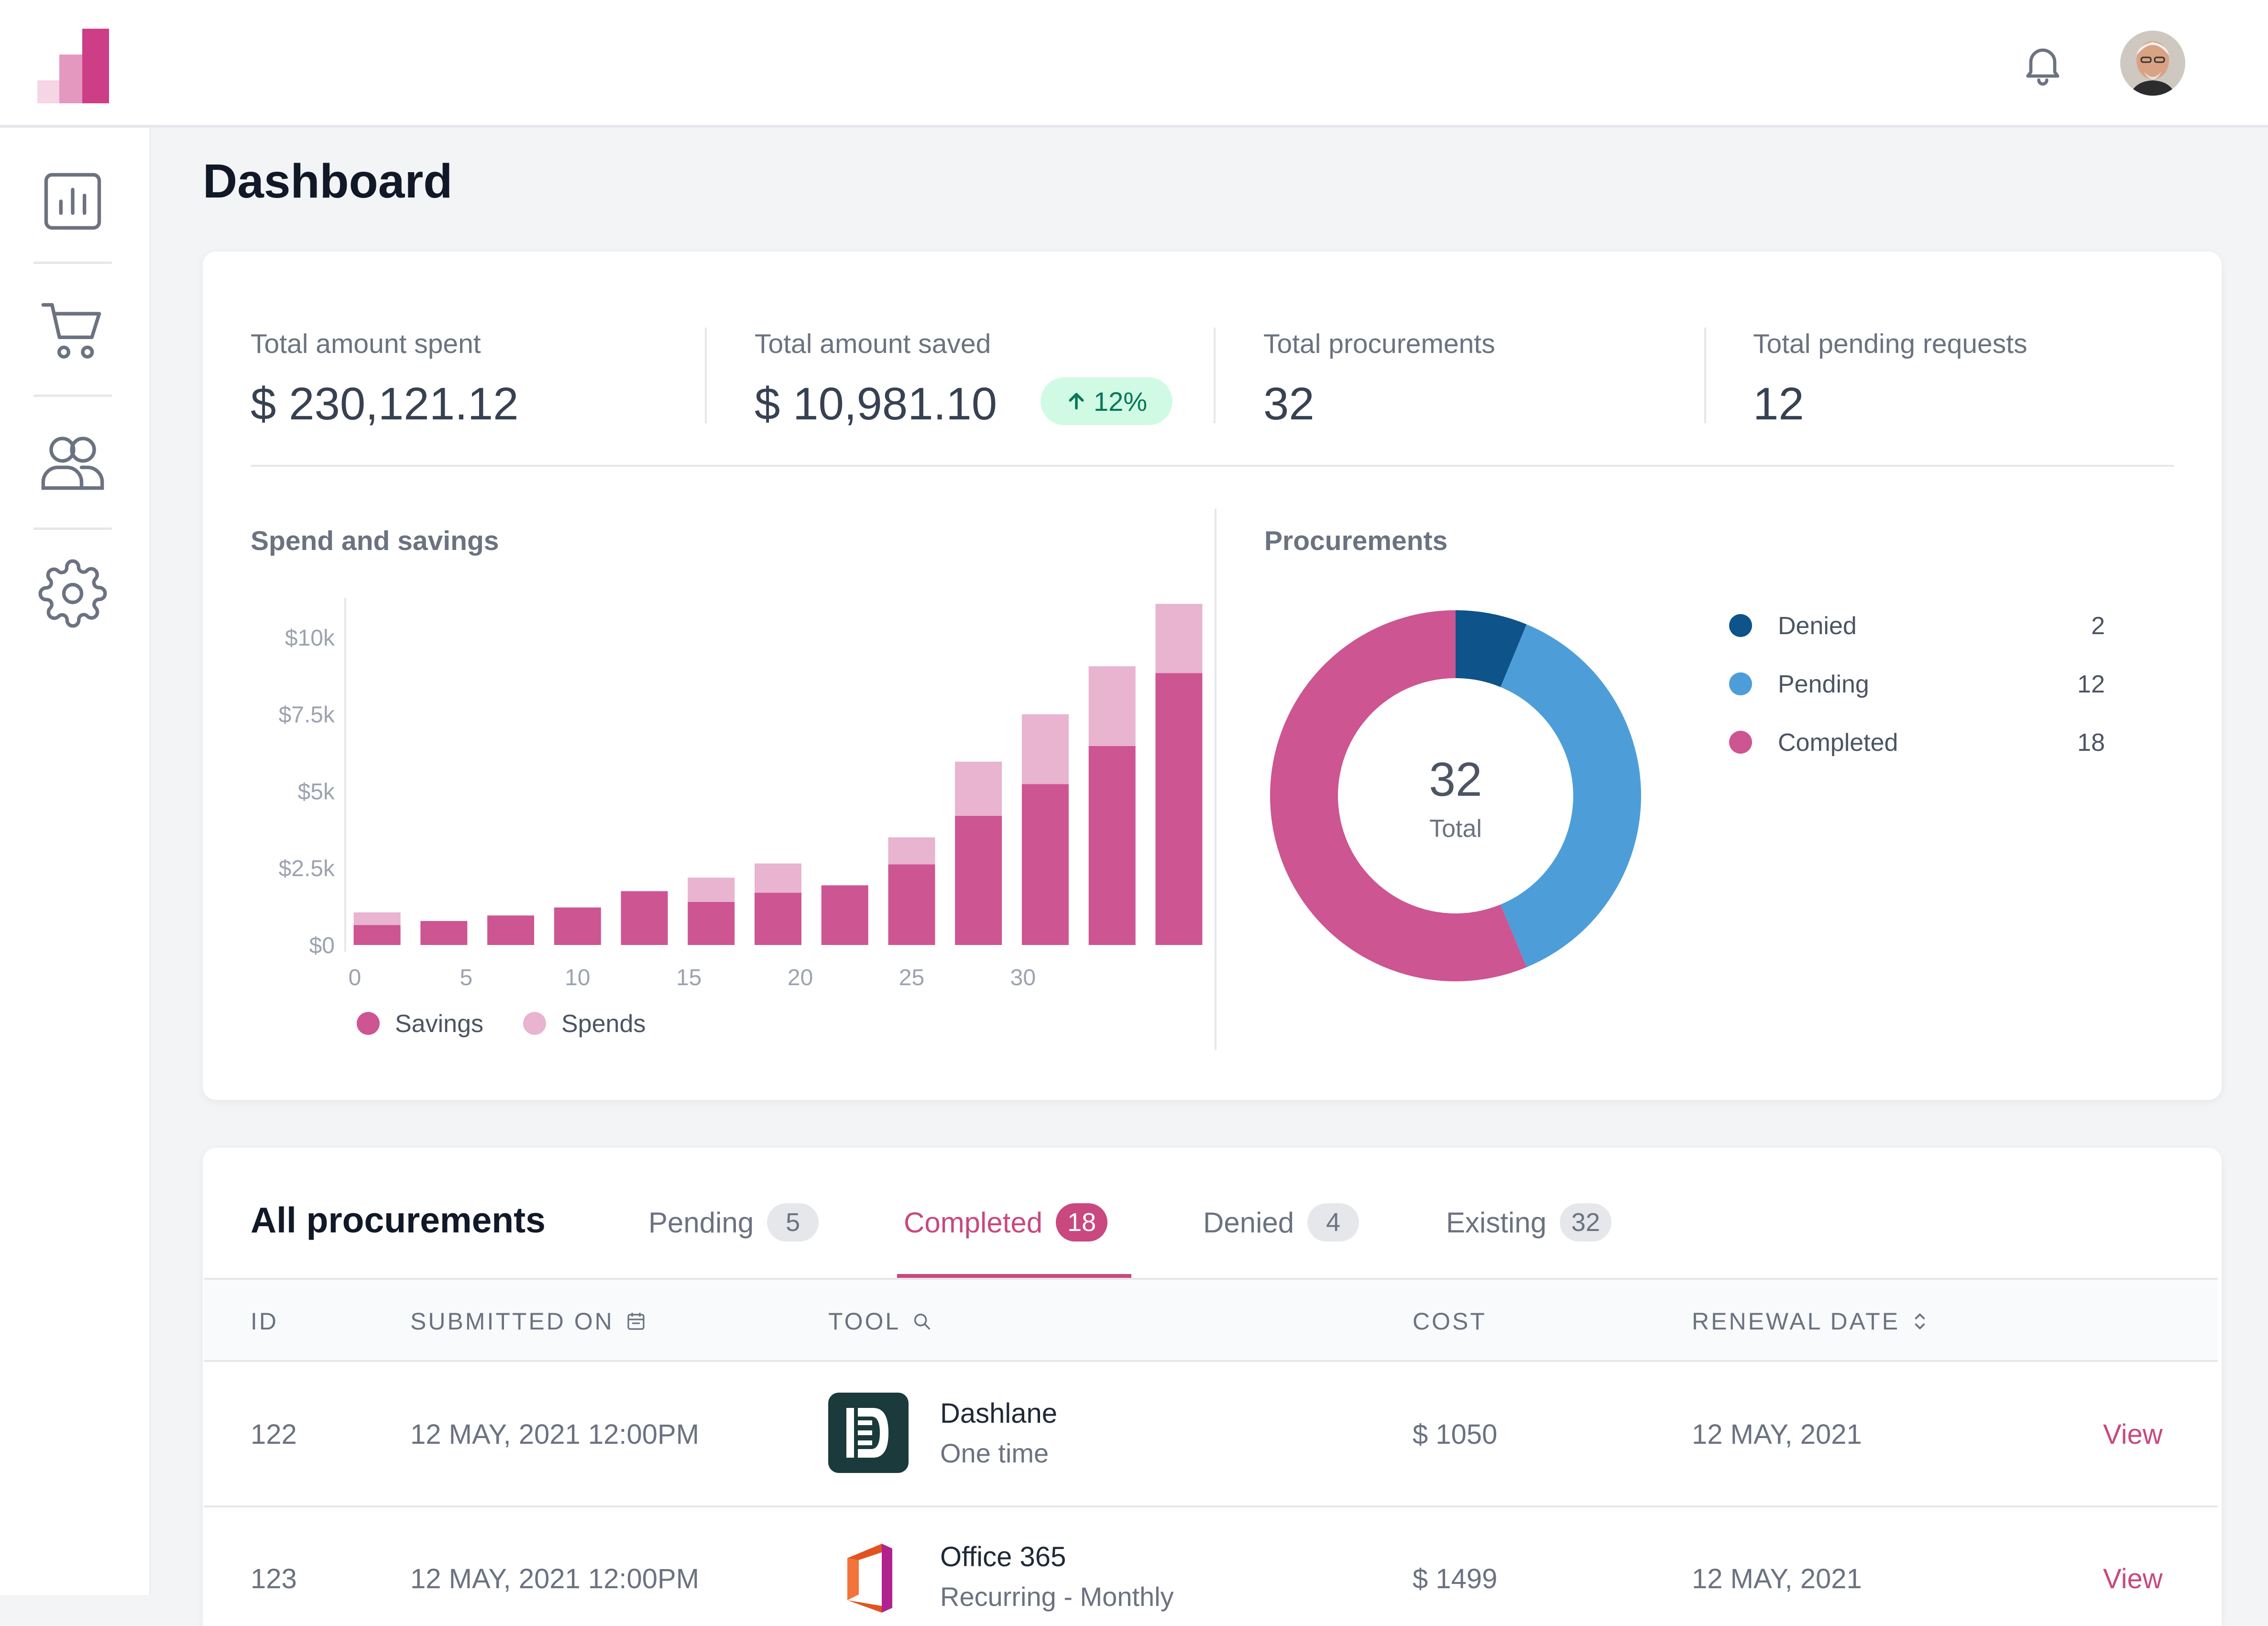 The height and width of the screenshot is (1626, 2268). Describe the element at coordinates (1211, 1506) in the screenshot. I see `row-divider` at that location.